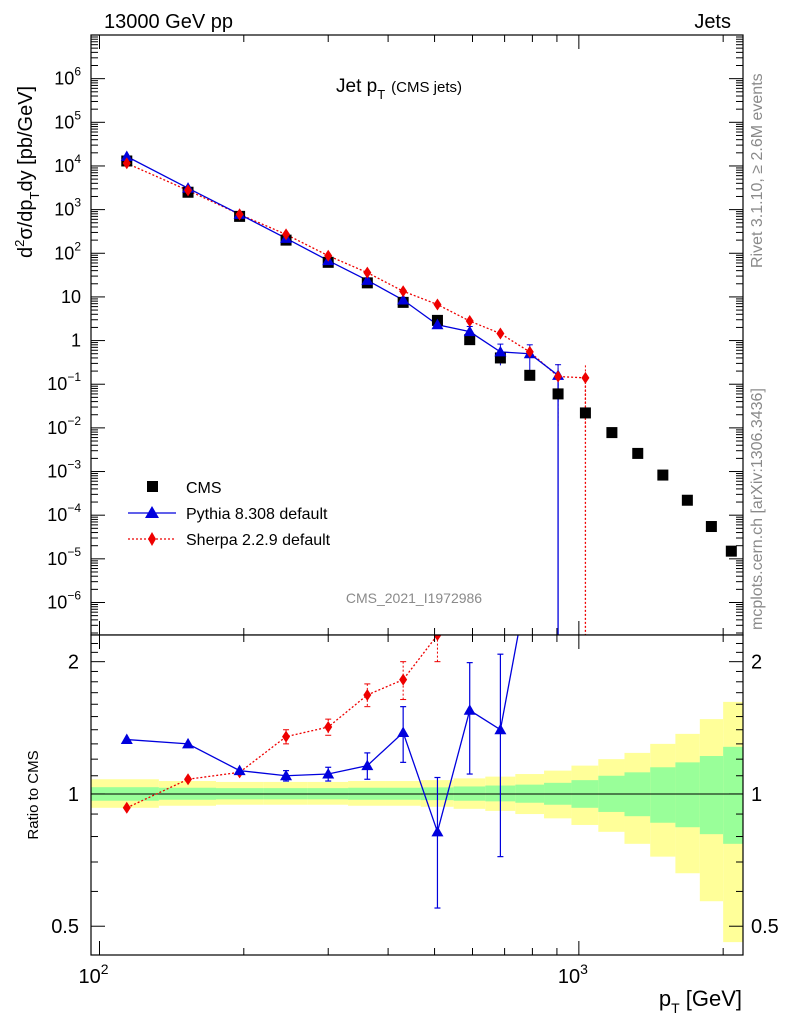  What do you see at coordinates (757, 170) in the screenshot?
I see `rivet-version-label: Rivet 3.1.10, ≥ 2.6M events` at bounding box center [757, 170].